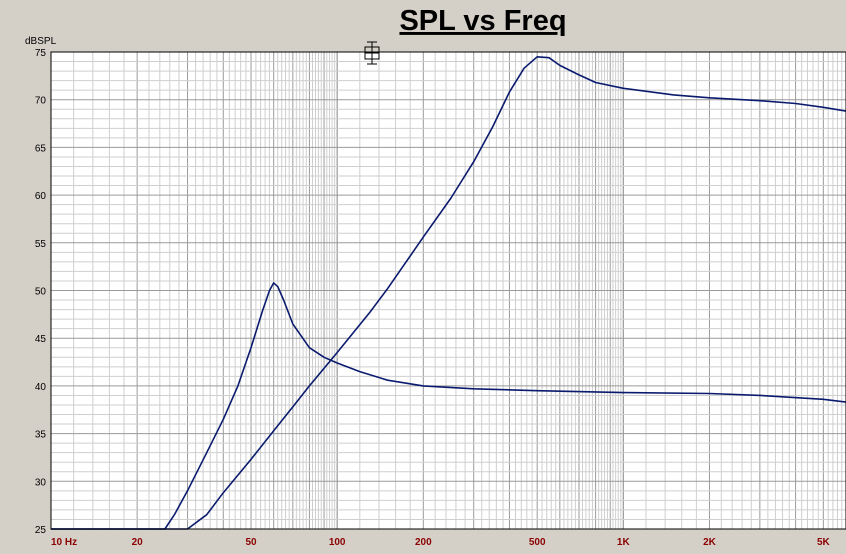 The height and width of the screenshot is (554, 846). I want to click on y-tick-label: 55, so click(41, 244).